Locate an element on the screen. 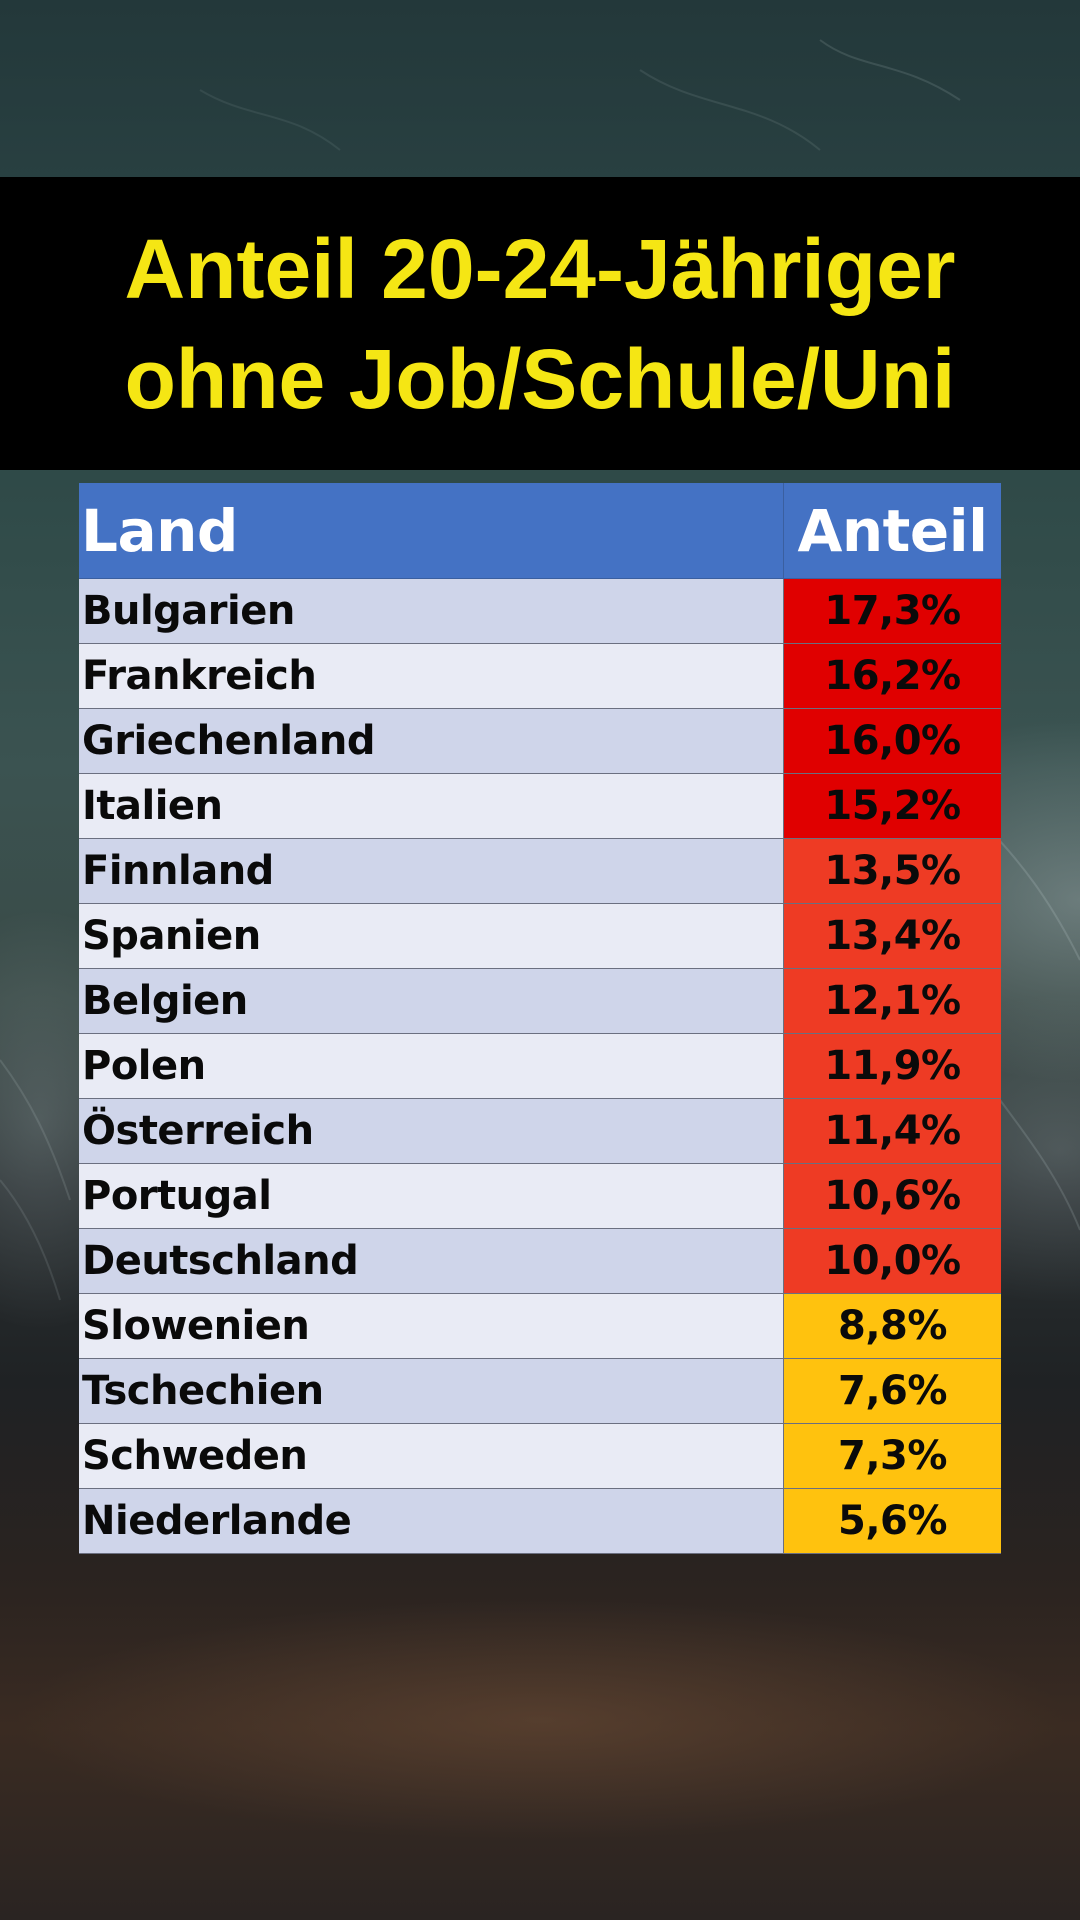  table-row: Polen 11,9% is located at coordinates (540, 1066).